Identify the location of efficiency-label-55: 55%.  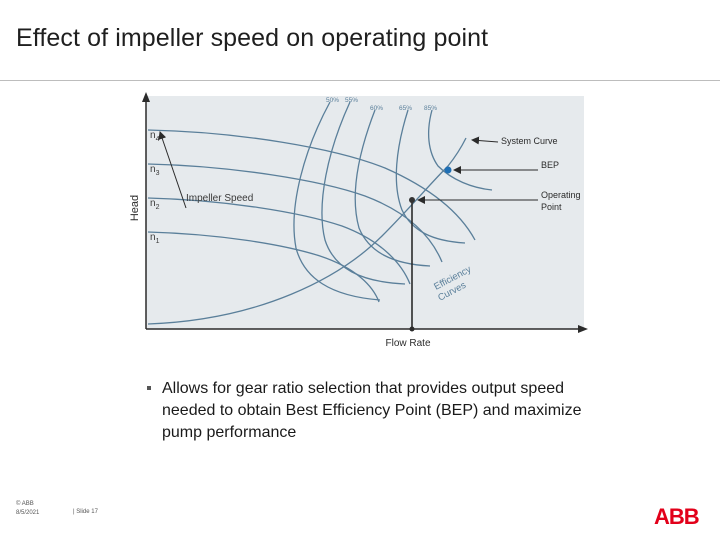
(351, 100).